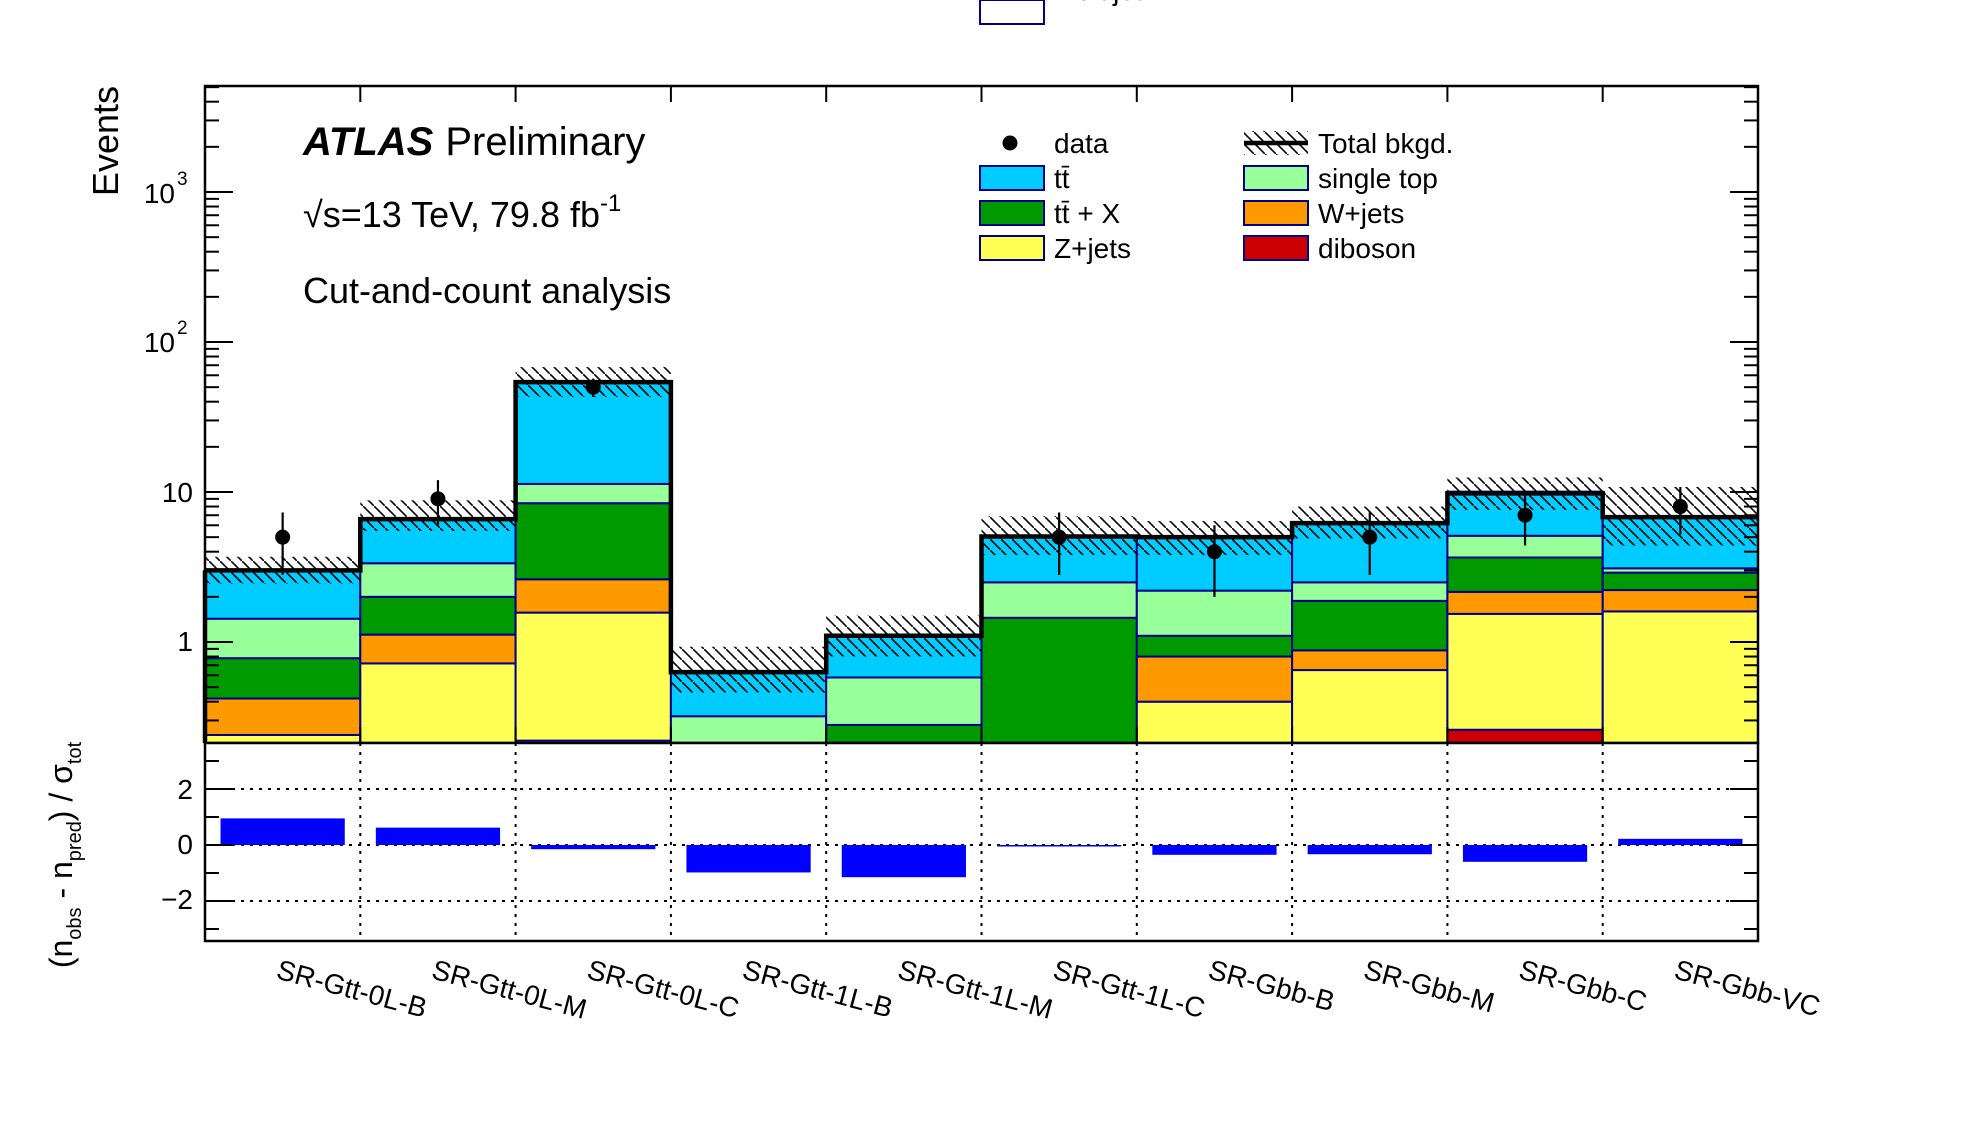 Image resolution: width=1980 pixels, height=1142 pixels. What do you see at coordinates (975, 989) in the screenshot?
I see `category-label-sr-gtt-1l-m: SR-Gtt-1L-M` at bounding box center [975, 989].